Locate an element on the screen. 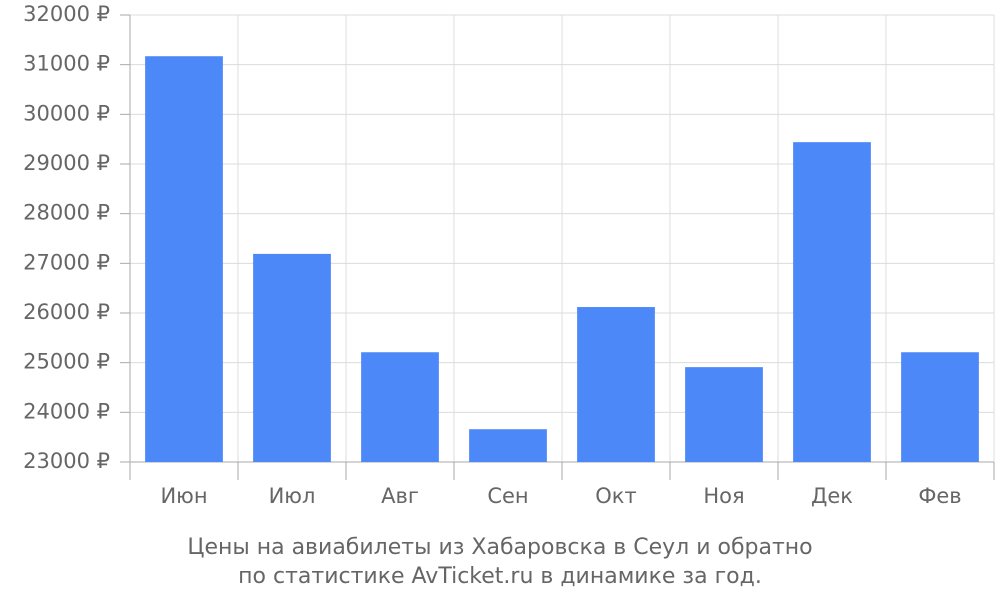 This screenshot has height=600, width=1000. x-tick-label: Дек is located at coordinates (832, 496).